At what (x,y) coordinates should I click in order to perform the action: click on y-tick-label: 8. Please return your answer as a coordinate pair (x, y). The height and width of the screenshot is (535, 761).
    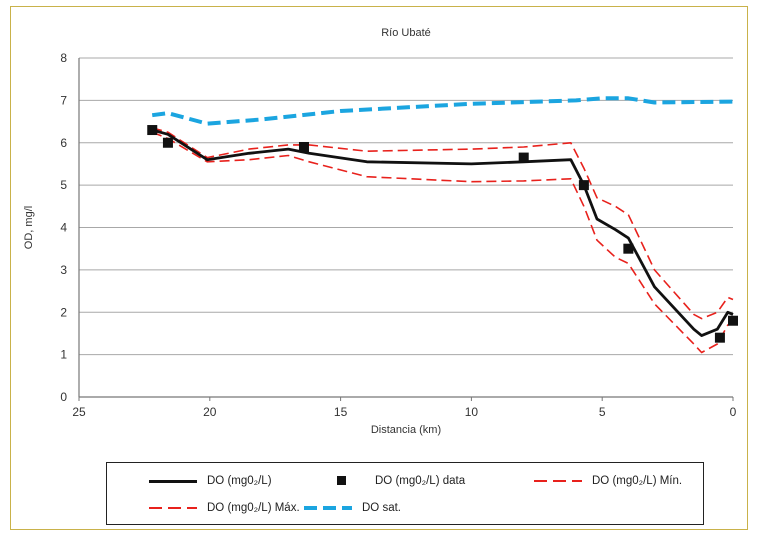
    Looking at the image, I should click on (63, 58).